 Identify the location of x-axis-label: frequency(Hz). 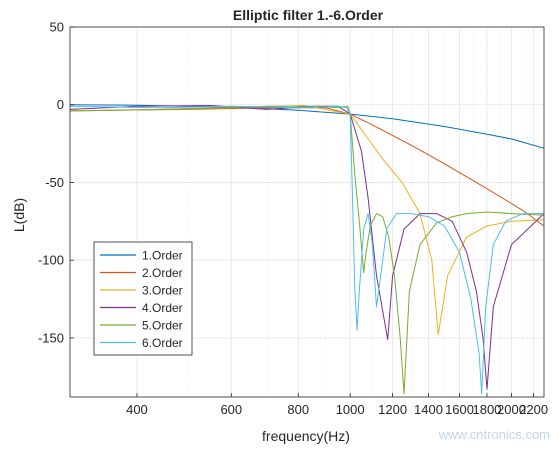
(306, 436).